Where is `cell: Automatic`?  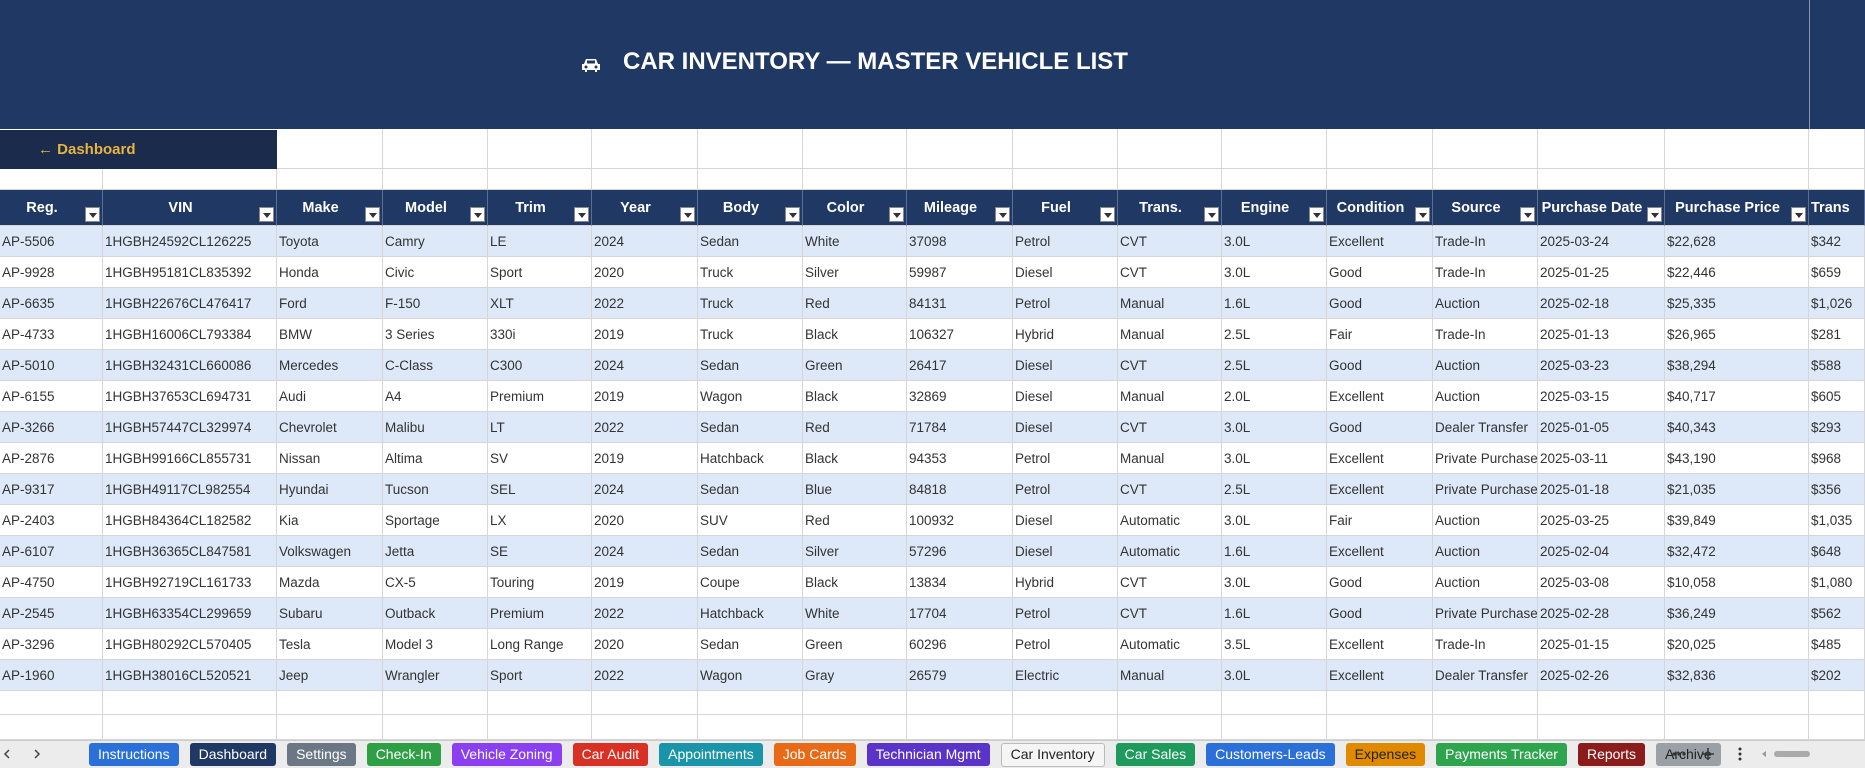
cell: Automatic is located at coordinates (1170, 520).